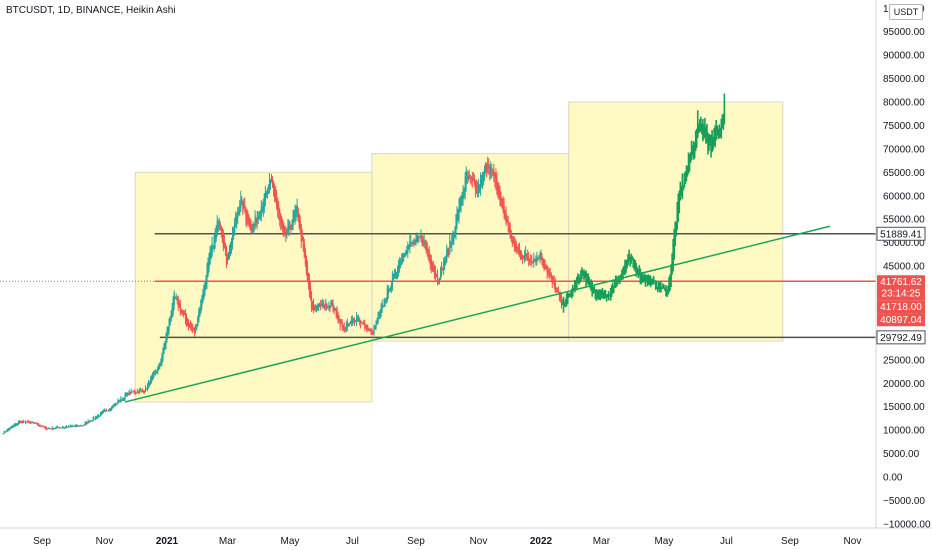 The image size is (932, 550). What do you see at coordinates (289, 541) in the screenshot?
I see `time-tick-label: May` at bounding box center [289, 541].